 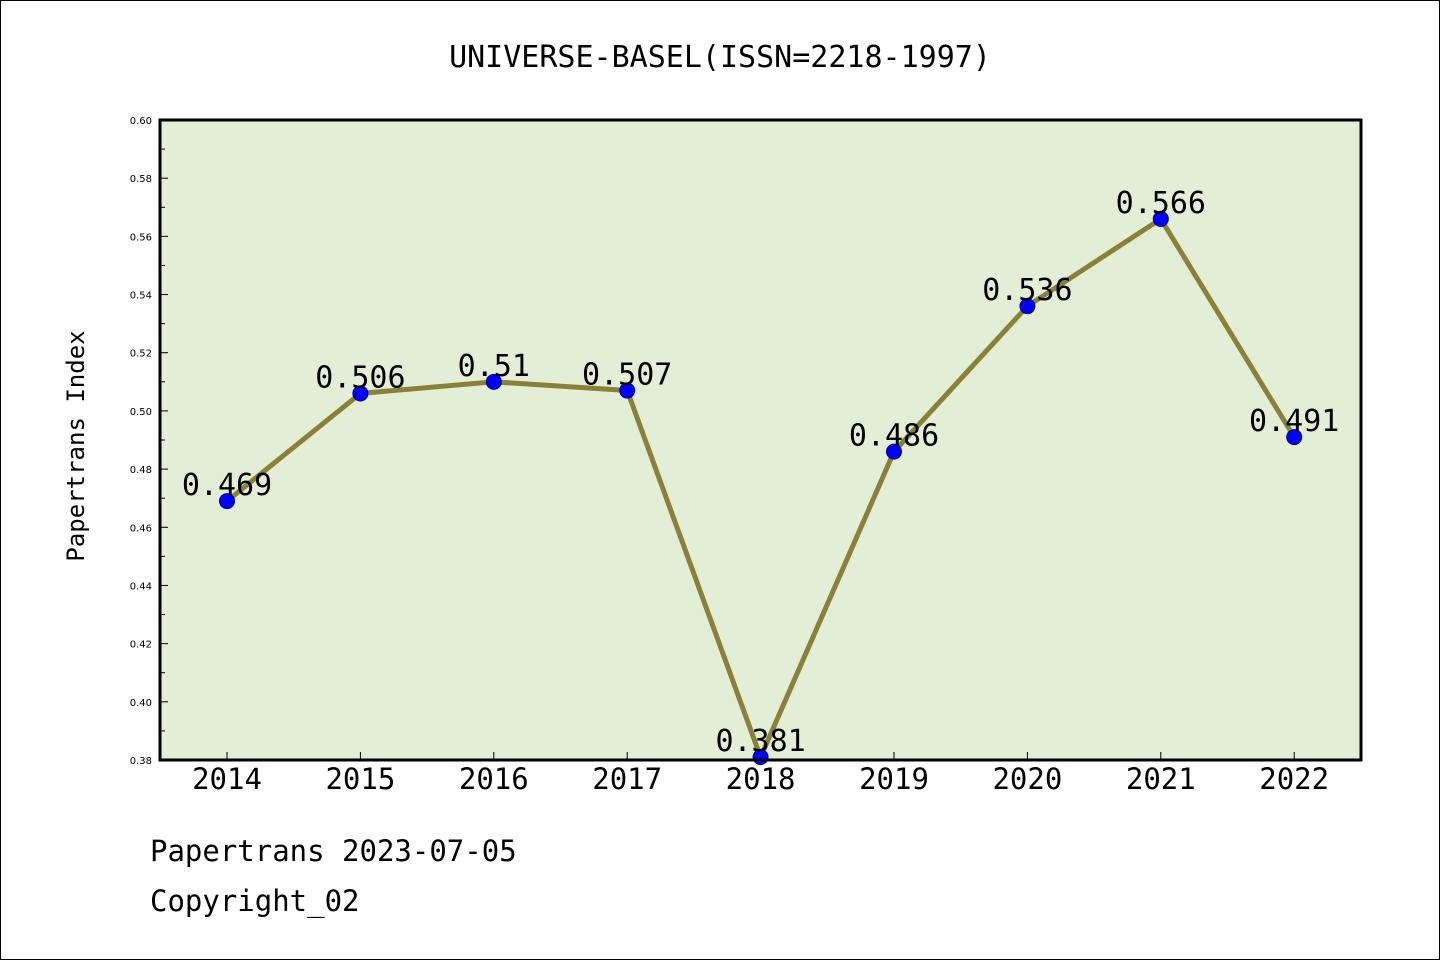 What do you see at coordinates (720, 57) in the screenshot?
I see `chart-title: UNIVERSE-BASEL(ISSN=2218-1997)` at bounding box center [720, 57].